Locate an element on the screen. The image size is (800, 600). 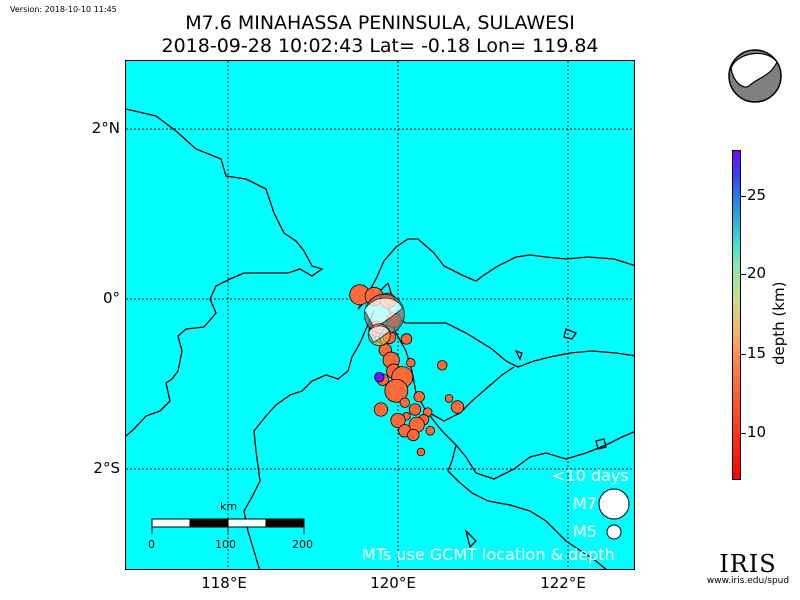
coastline-borneo is located at coordinates (225, 272).